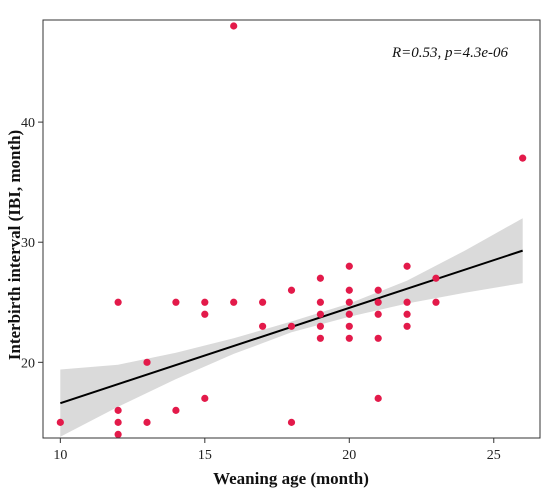  I want to click on correlation-annotation: R=0.53, p=4.3e-06, so click(450, 53).